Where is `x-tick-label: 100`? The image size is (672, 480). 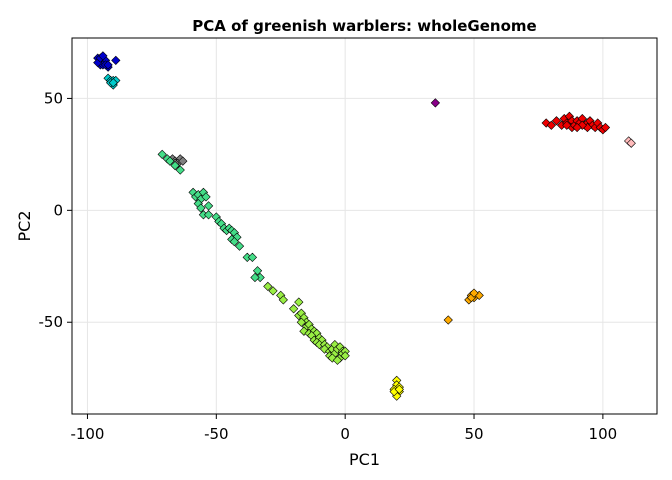
x-tick-label: 100 is located at coordinates (603, 434).